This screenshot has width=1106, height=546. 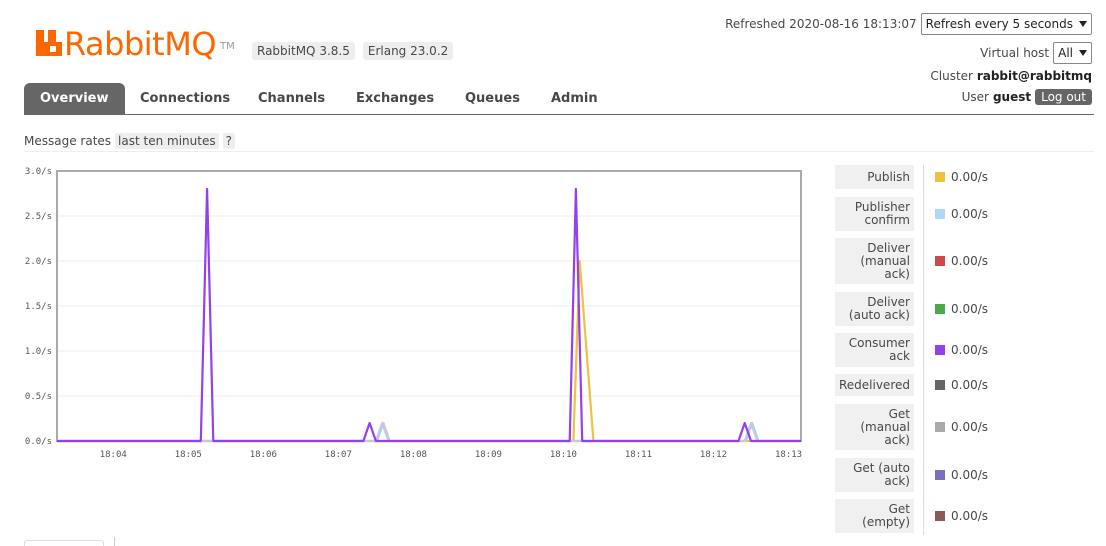 I want to click on legend-label: Publish, so click(x=874, y=177).